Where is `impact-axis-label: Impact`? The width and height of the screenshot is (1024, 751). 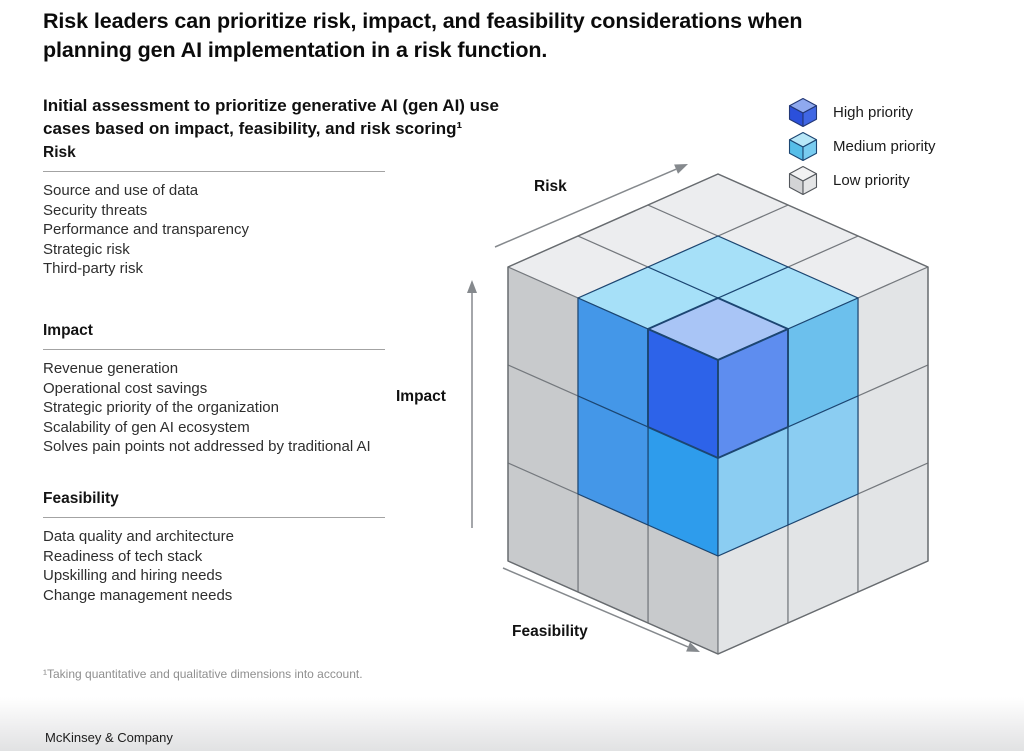
impact-axis-label: Impact is located at coordinates (421, 396).